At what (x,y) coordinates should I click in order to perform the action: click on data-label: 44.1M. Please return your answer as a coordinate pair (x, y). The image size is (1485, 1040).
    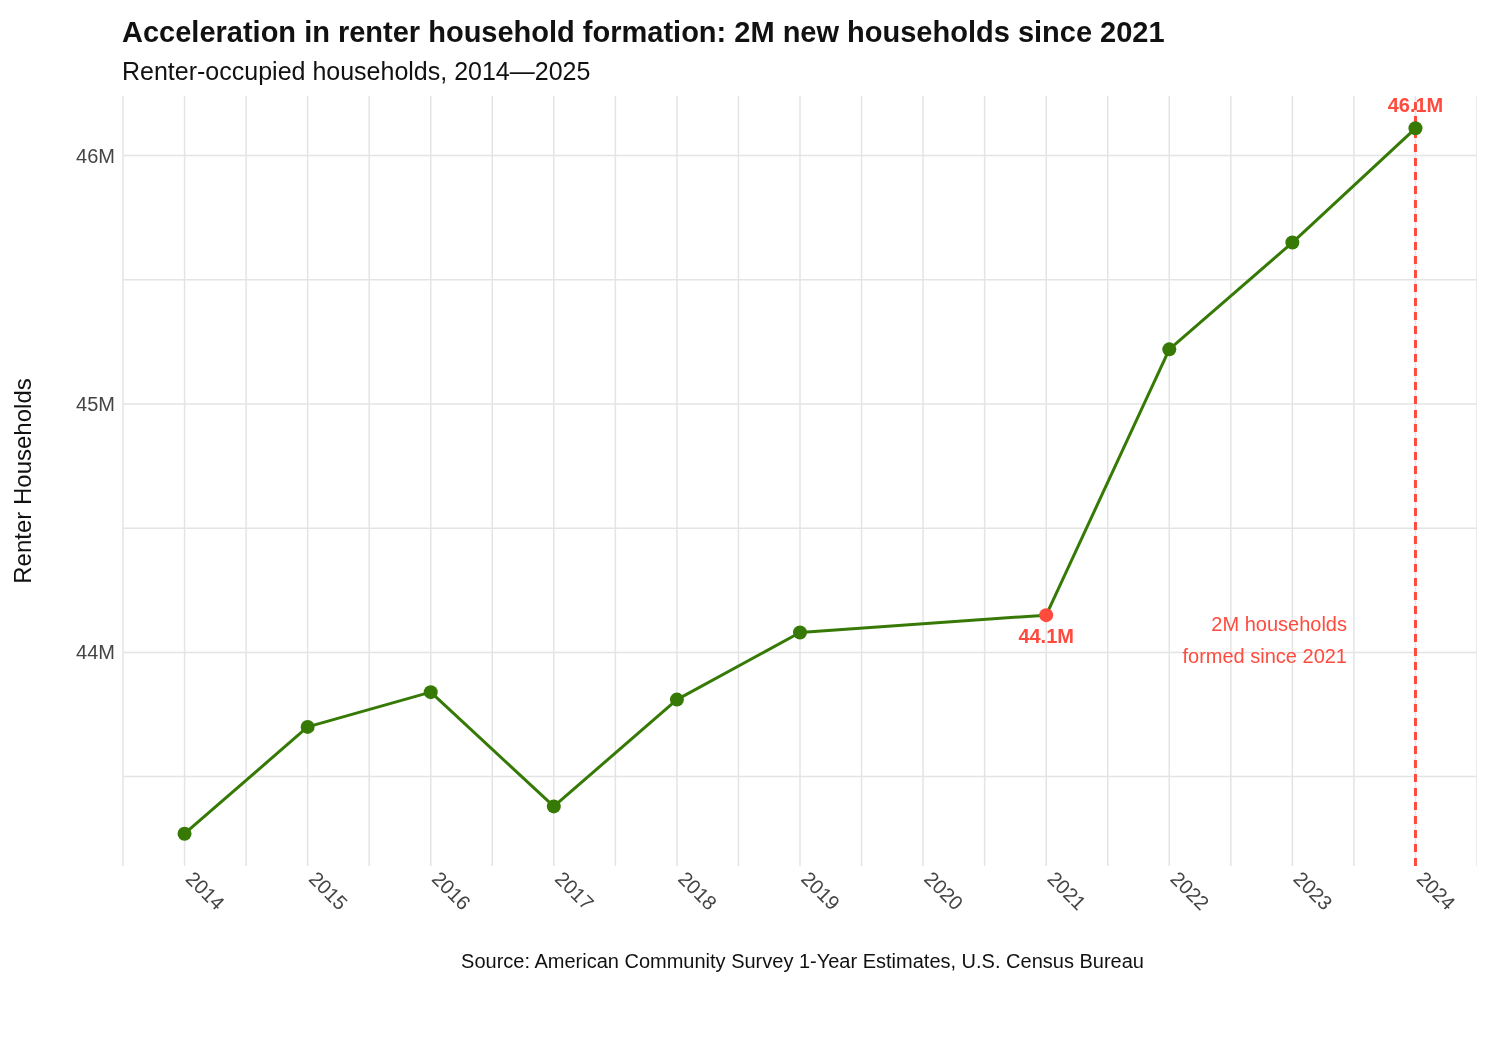
    Looking at the image, I should click on (1046, 636).